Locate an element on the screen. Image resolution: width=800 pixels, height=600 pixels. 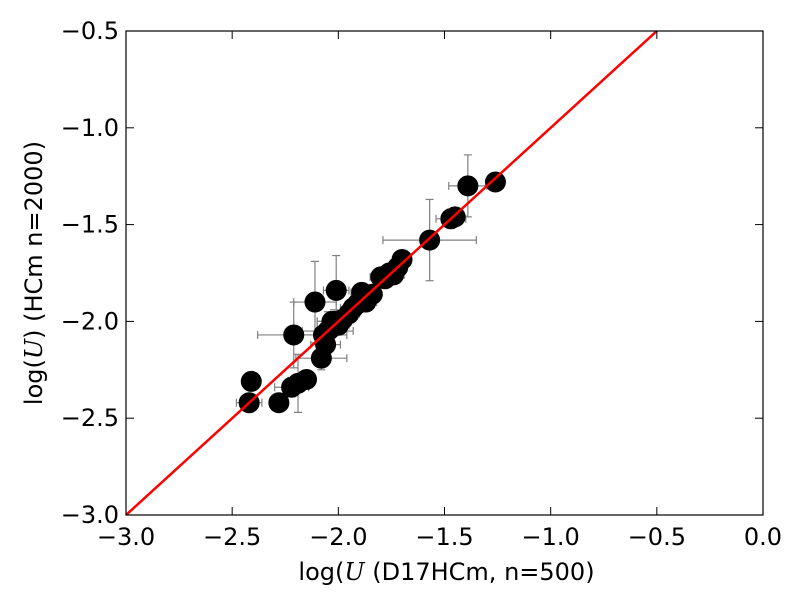
y-axis-label-suffix: ) (HCm n=2000) is located at coordinates (34, 240).